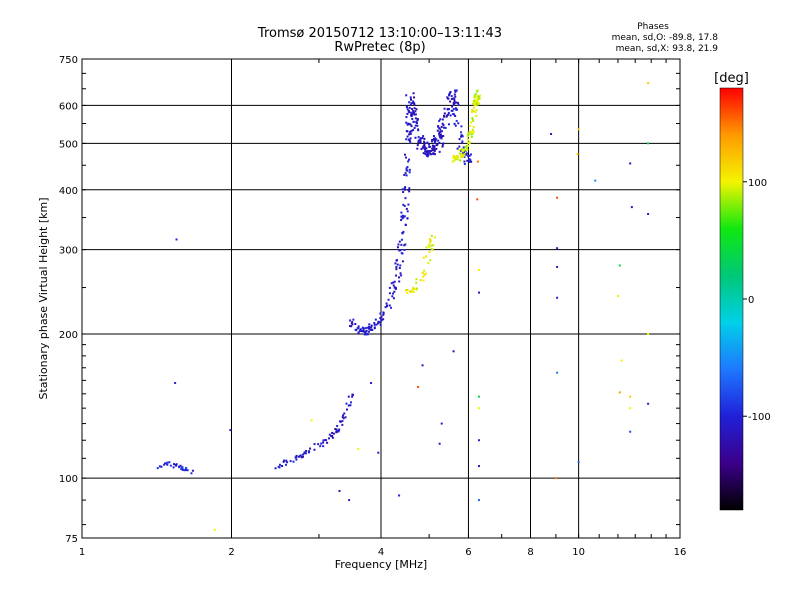 The image size is (800, 600). What do you see at coordinates (68, 479) in the screenshot?
I see `y-tick-label: 100` at bounding box center [68, 479].